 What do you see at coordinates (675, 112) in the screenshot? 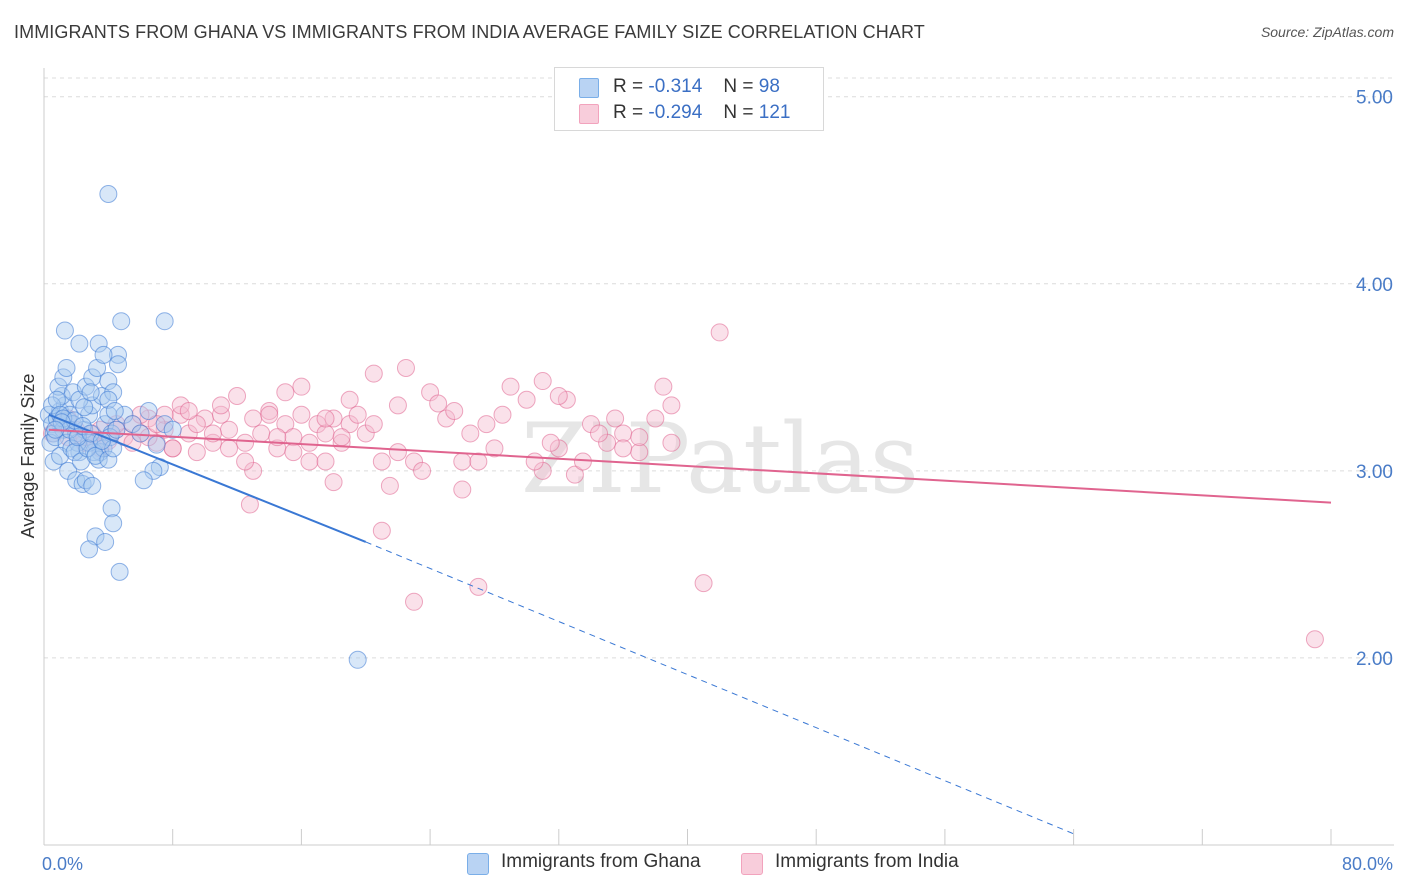
I see `legend-r-value: -0.294` at bounding box center [675, 112].